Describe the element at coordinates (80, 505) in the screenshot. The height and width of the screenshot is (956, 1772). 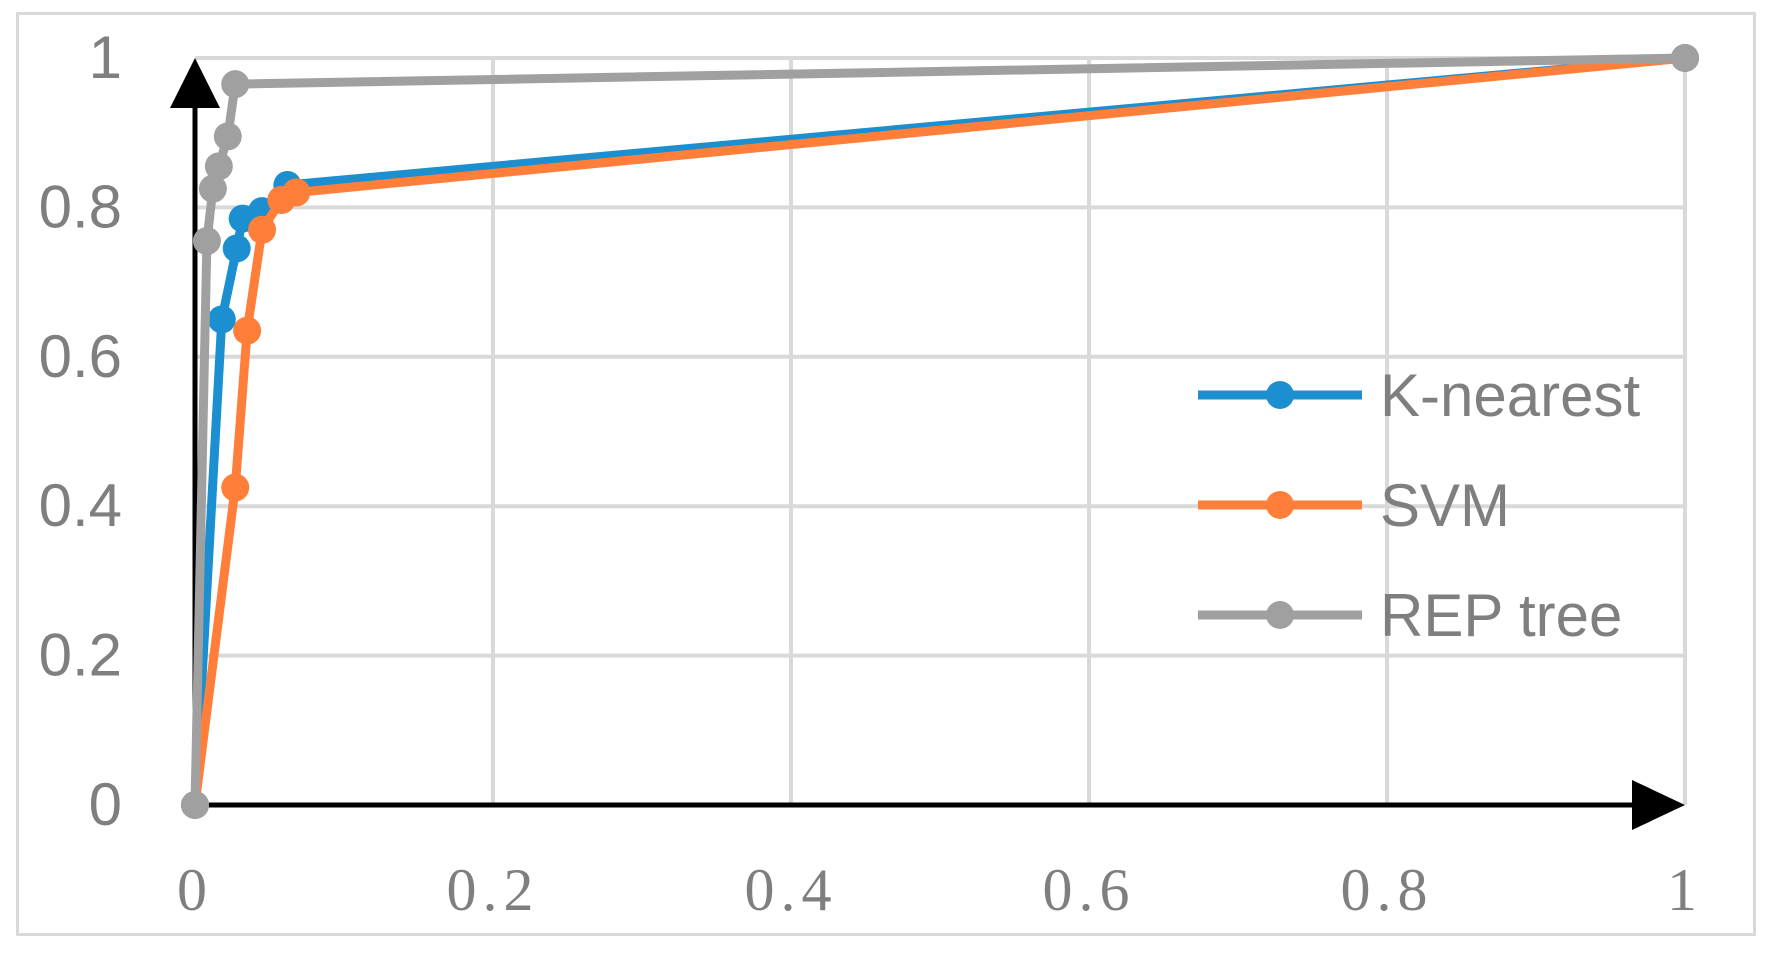
I see `y-tick-label: 0.4` at that location.